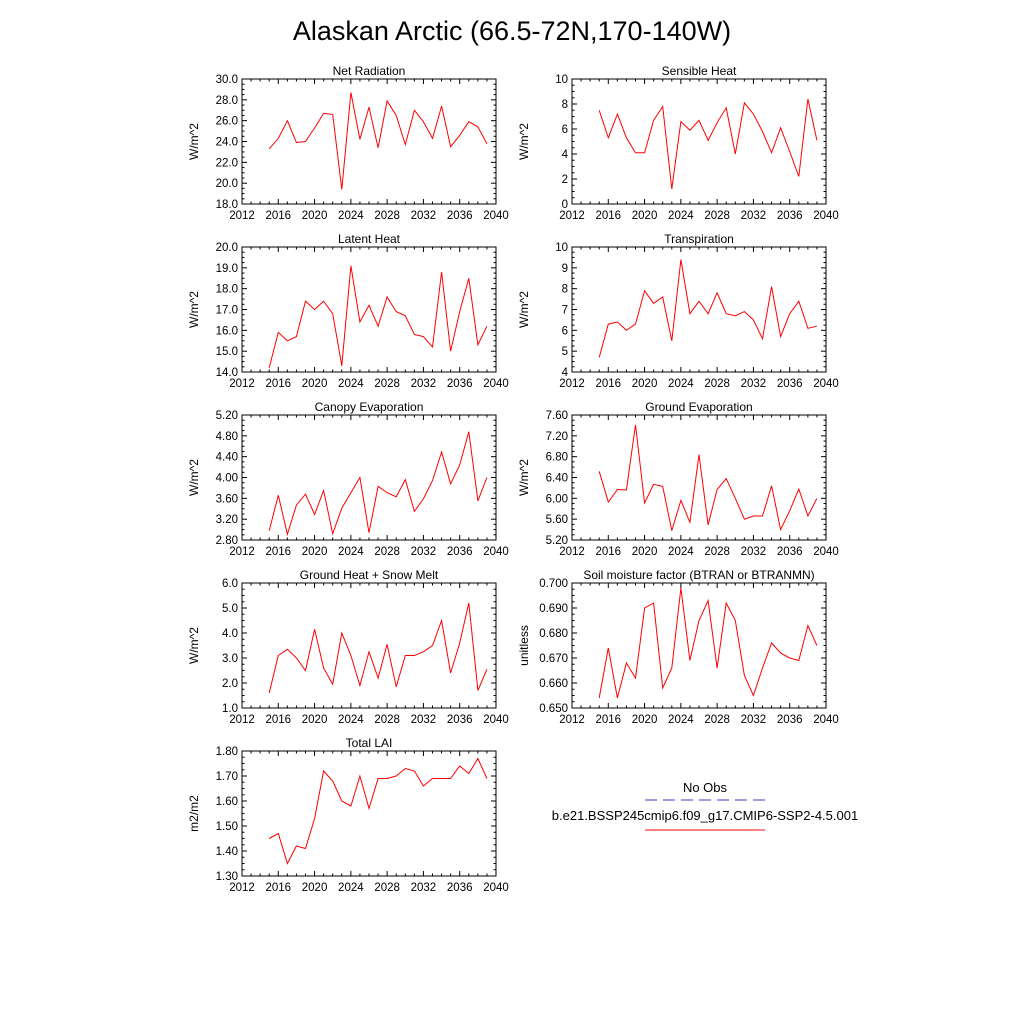  Describe the element at coordinates (553, 584) in the screenshot. I see `y-tick-label: 0.700` at that location.